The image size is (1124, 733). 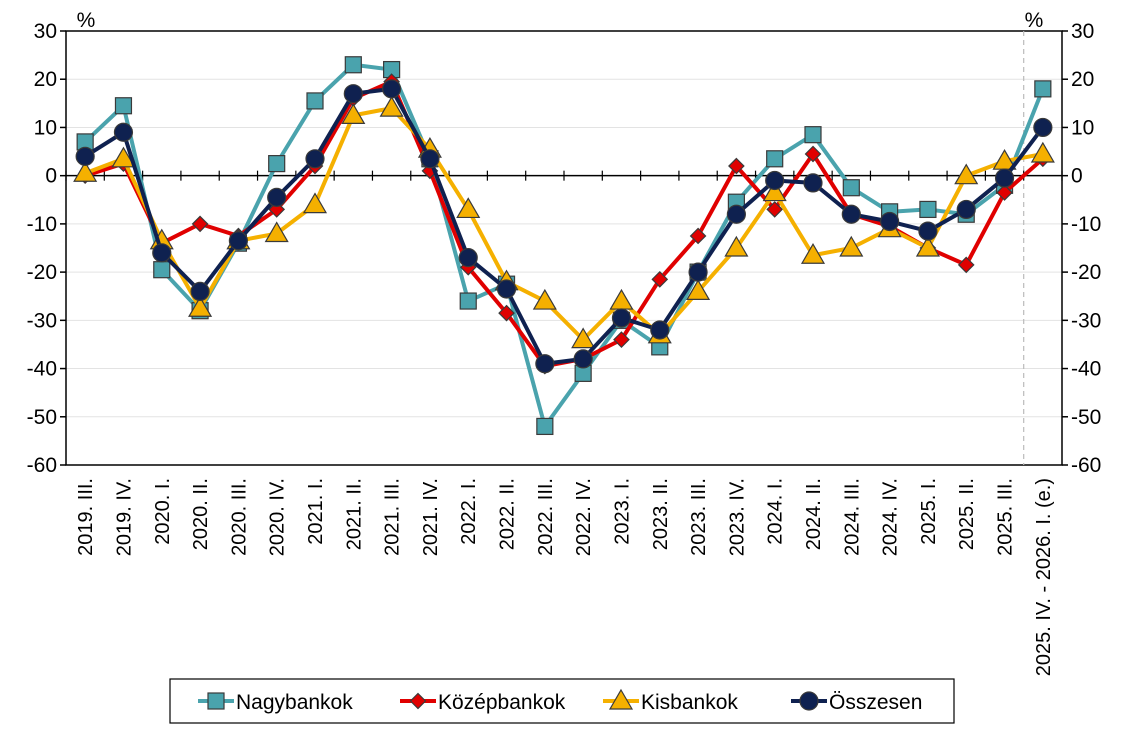 What do you see at coordinates (1086, 272) in the screenshot?
I see `y-tick-label-right: -20` at bounding box center [1086, 272].